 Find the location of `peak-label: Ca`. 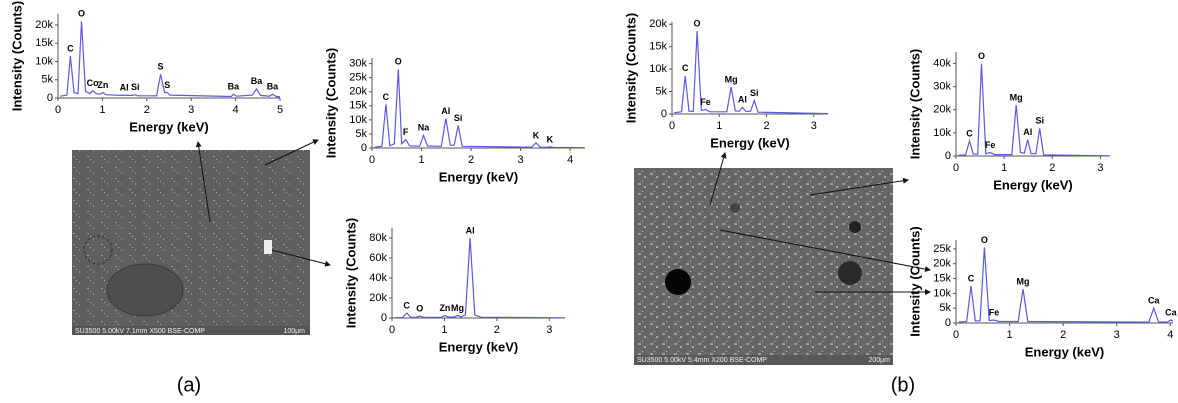

peak-label: Ca is located at coordinates (1154, 301).